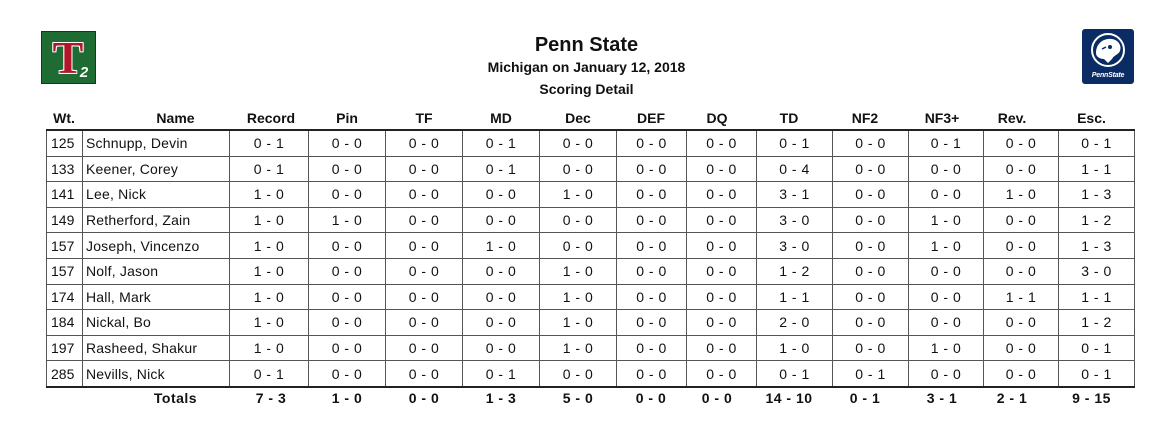  I want to click on cell-wt: 285, so click(64, 374).